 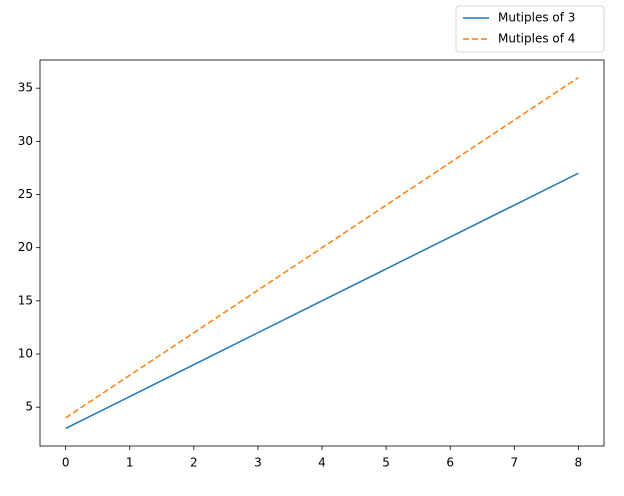 What do you see at coordinates (579, 463) in the screenshot?
I see `x-tick-label: 8` at bounding box center [579, 463].